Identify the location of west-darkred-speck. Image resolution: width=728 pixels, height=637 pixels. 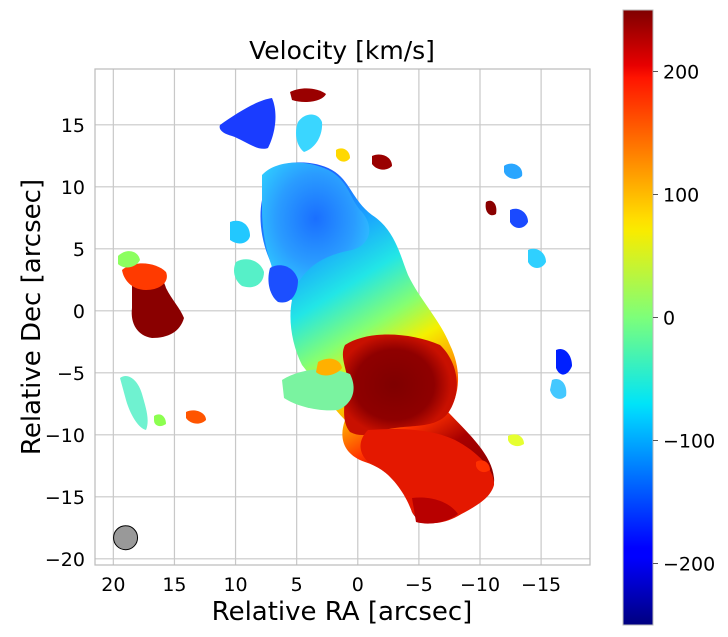
(491, 208).